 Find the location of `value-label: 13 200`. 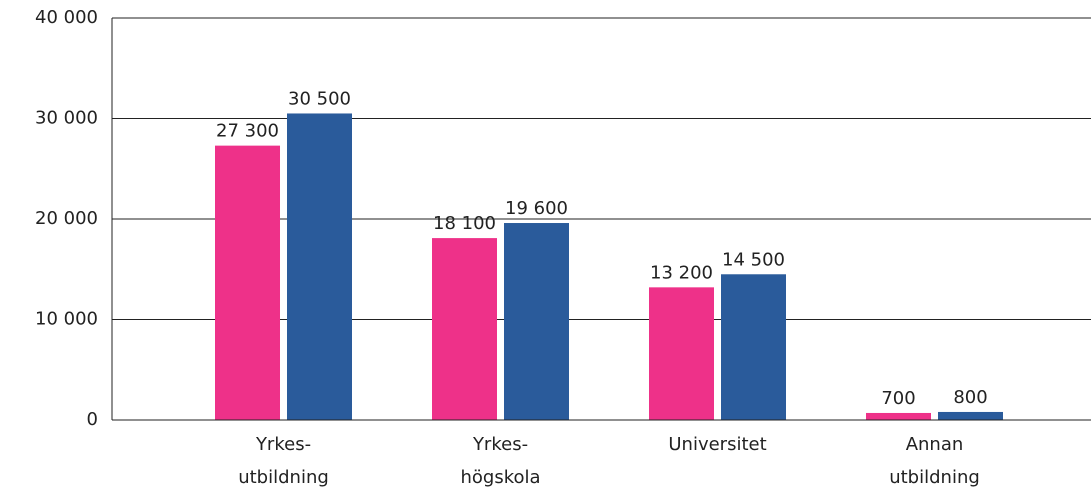

value-label: 13 200 is located at coordinates (681, 272).